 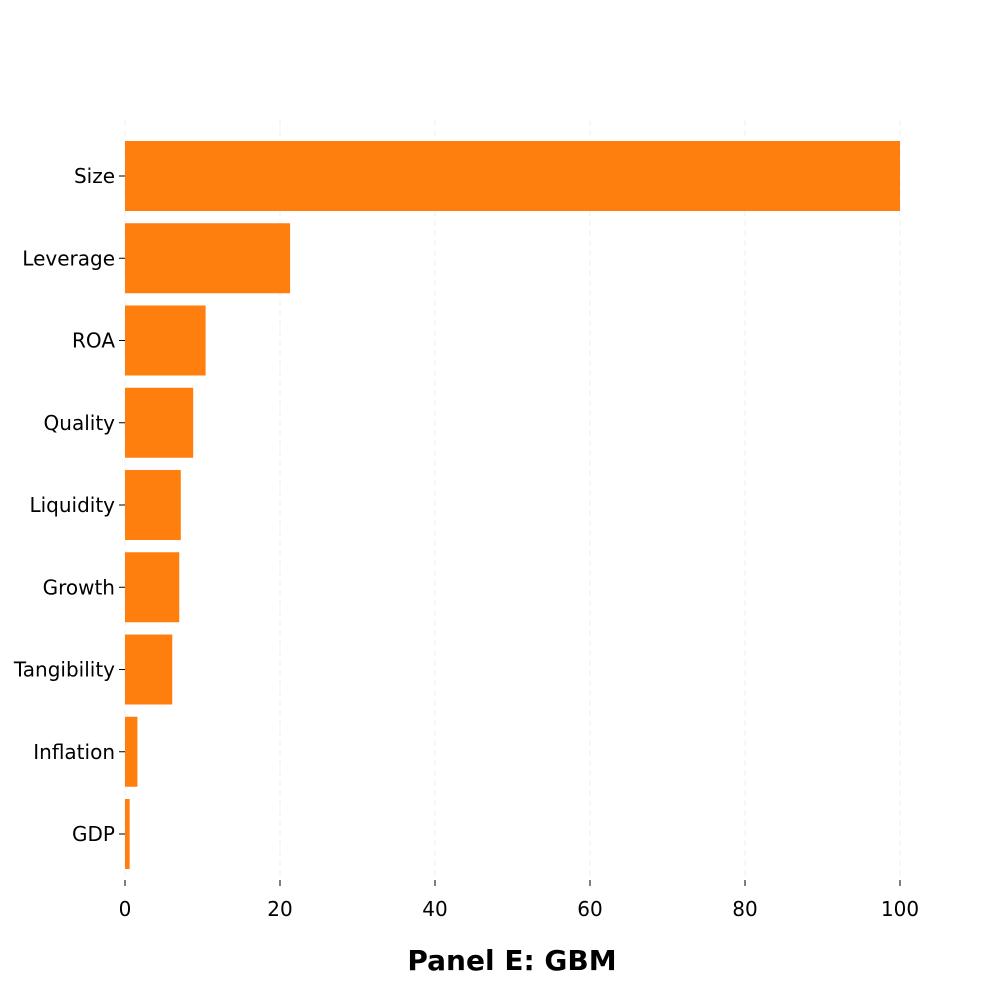 What do you see at coordinates (159, 422) in the screenshot?
I see `bar-quality` at bounding box center [159, 422].